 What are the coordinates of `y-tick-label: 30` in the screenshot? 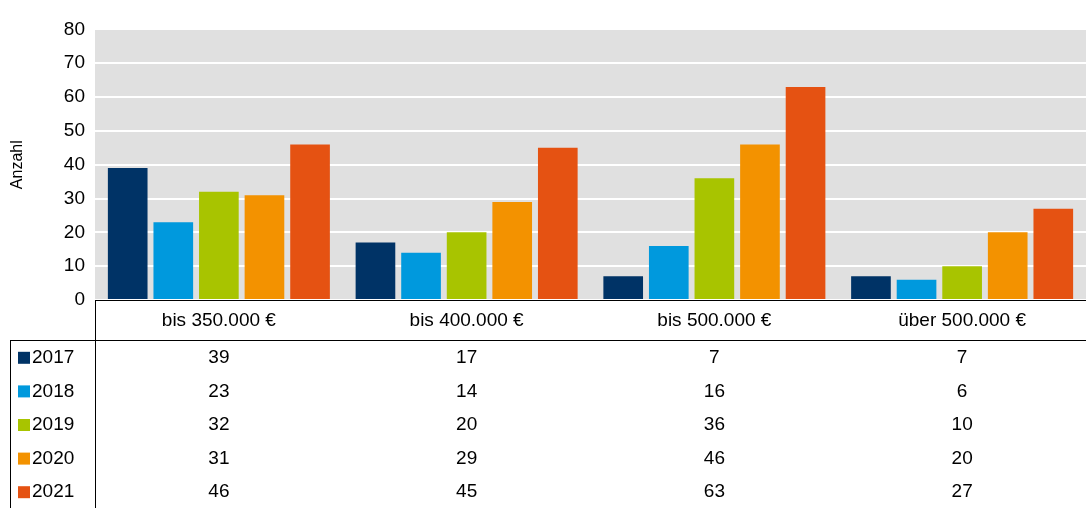 It's located at (74, 197).